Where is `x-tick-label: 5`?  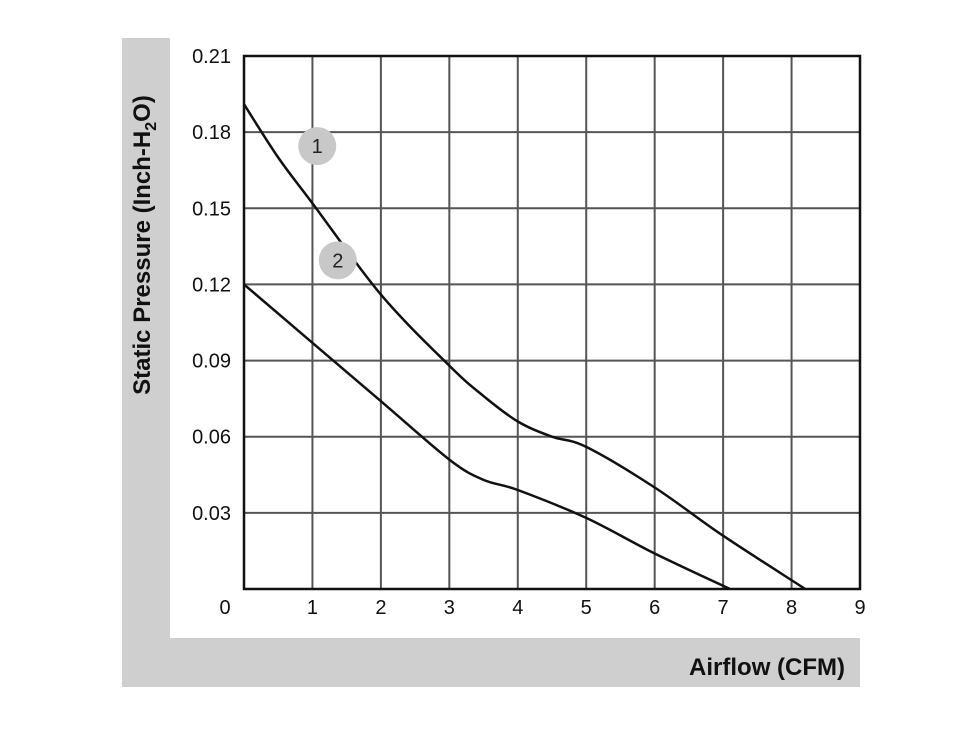
x-tick-label: 5 is located at coordinates (586, 608).